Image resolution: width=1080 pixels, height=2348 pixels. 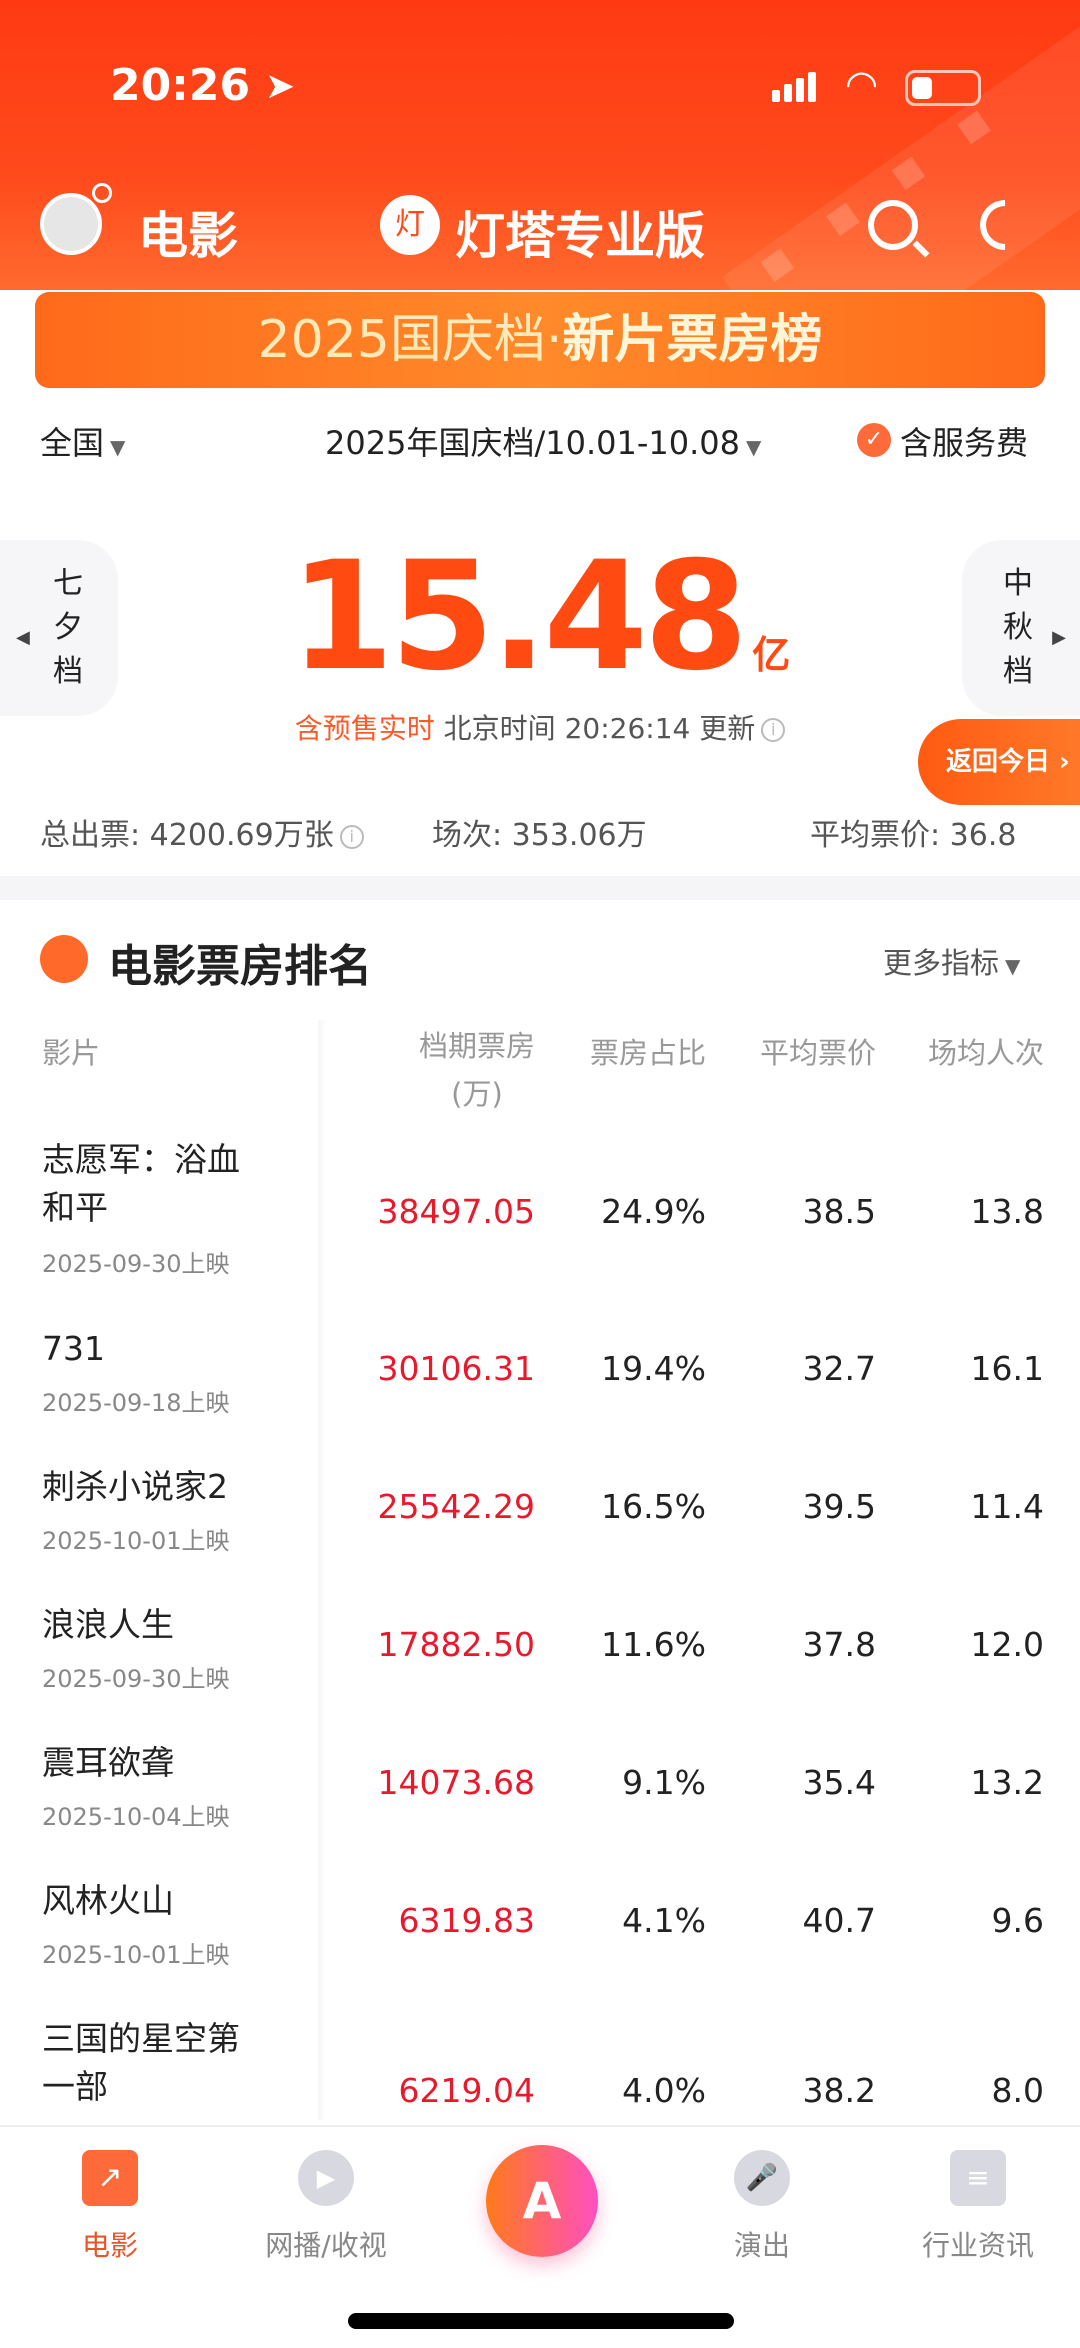 I want to click on total-tickets: 总出票: 4200.69万张 i, so click(x=202, y=832).